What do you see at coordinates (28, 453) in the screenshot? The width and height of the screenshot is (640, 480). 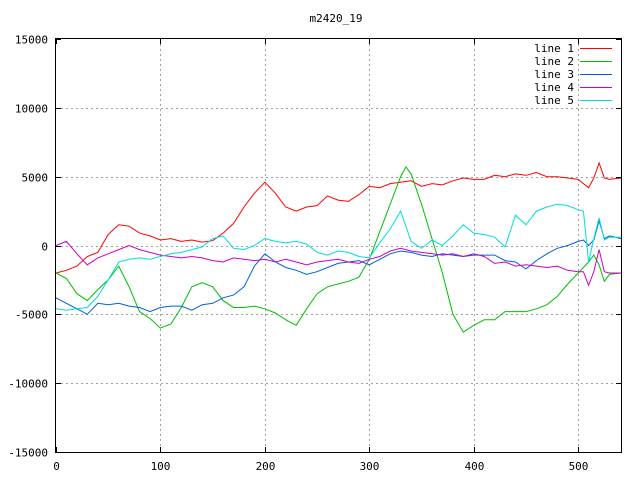 I see `y-tick-label: -15000` at bounding box center [28, 453].